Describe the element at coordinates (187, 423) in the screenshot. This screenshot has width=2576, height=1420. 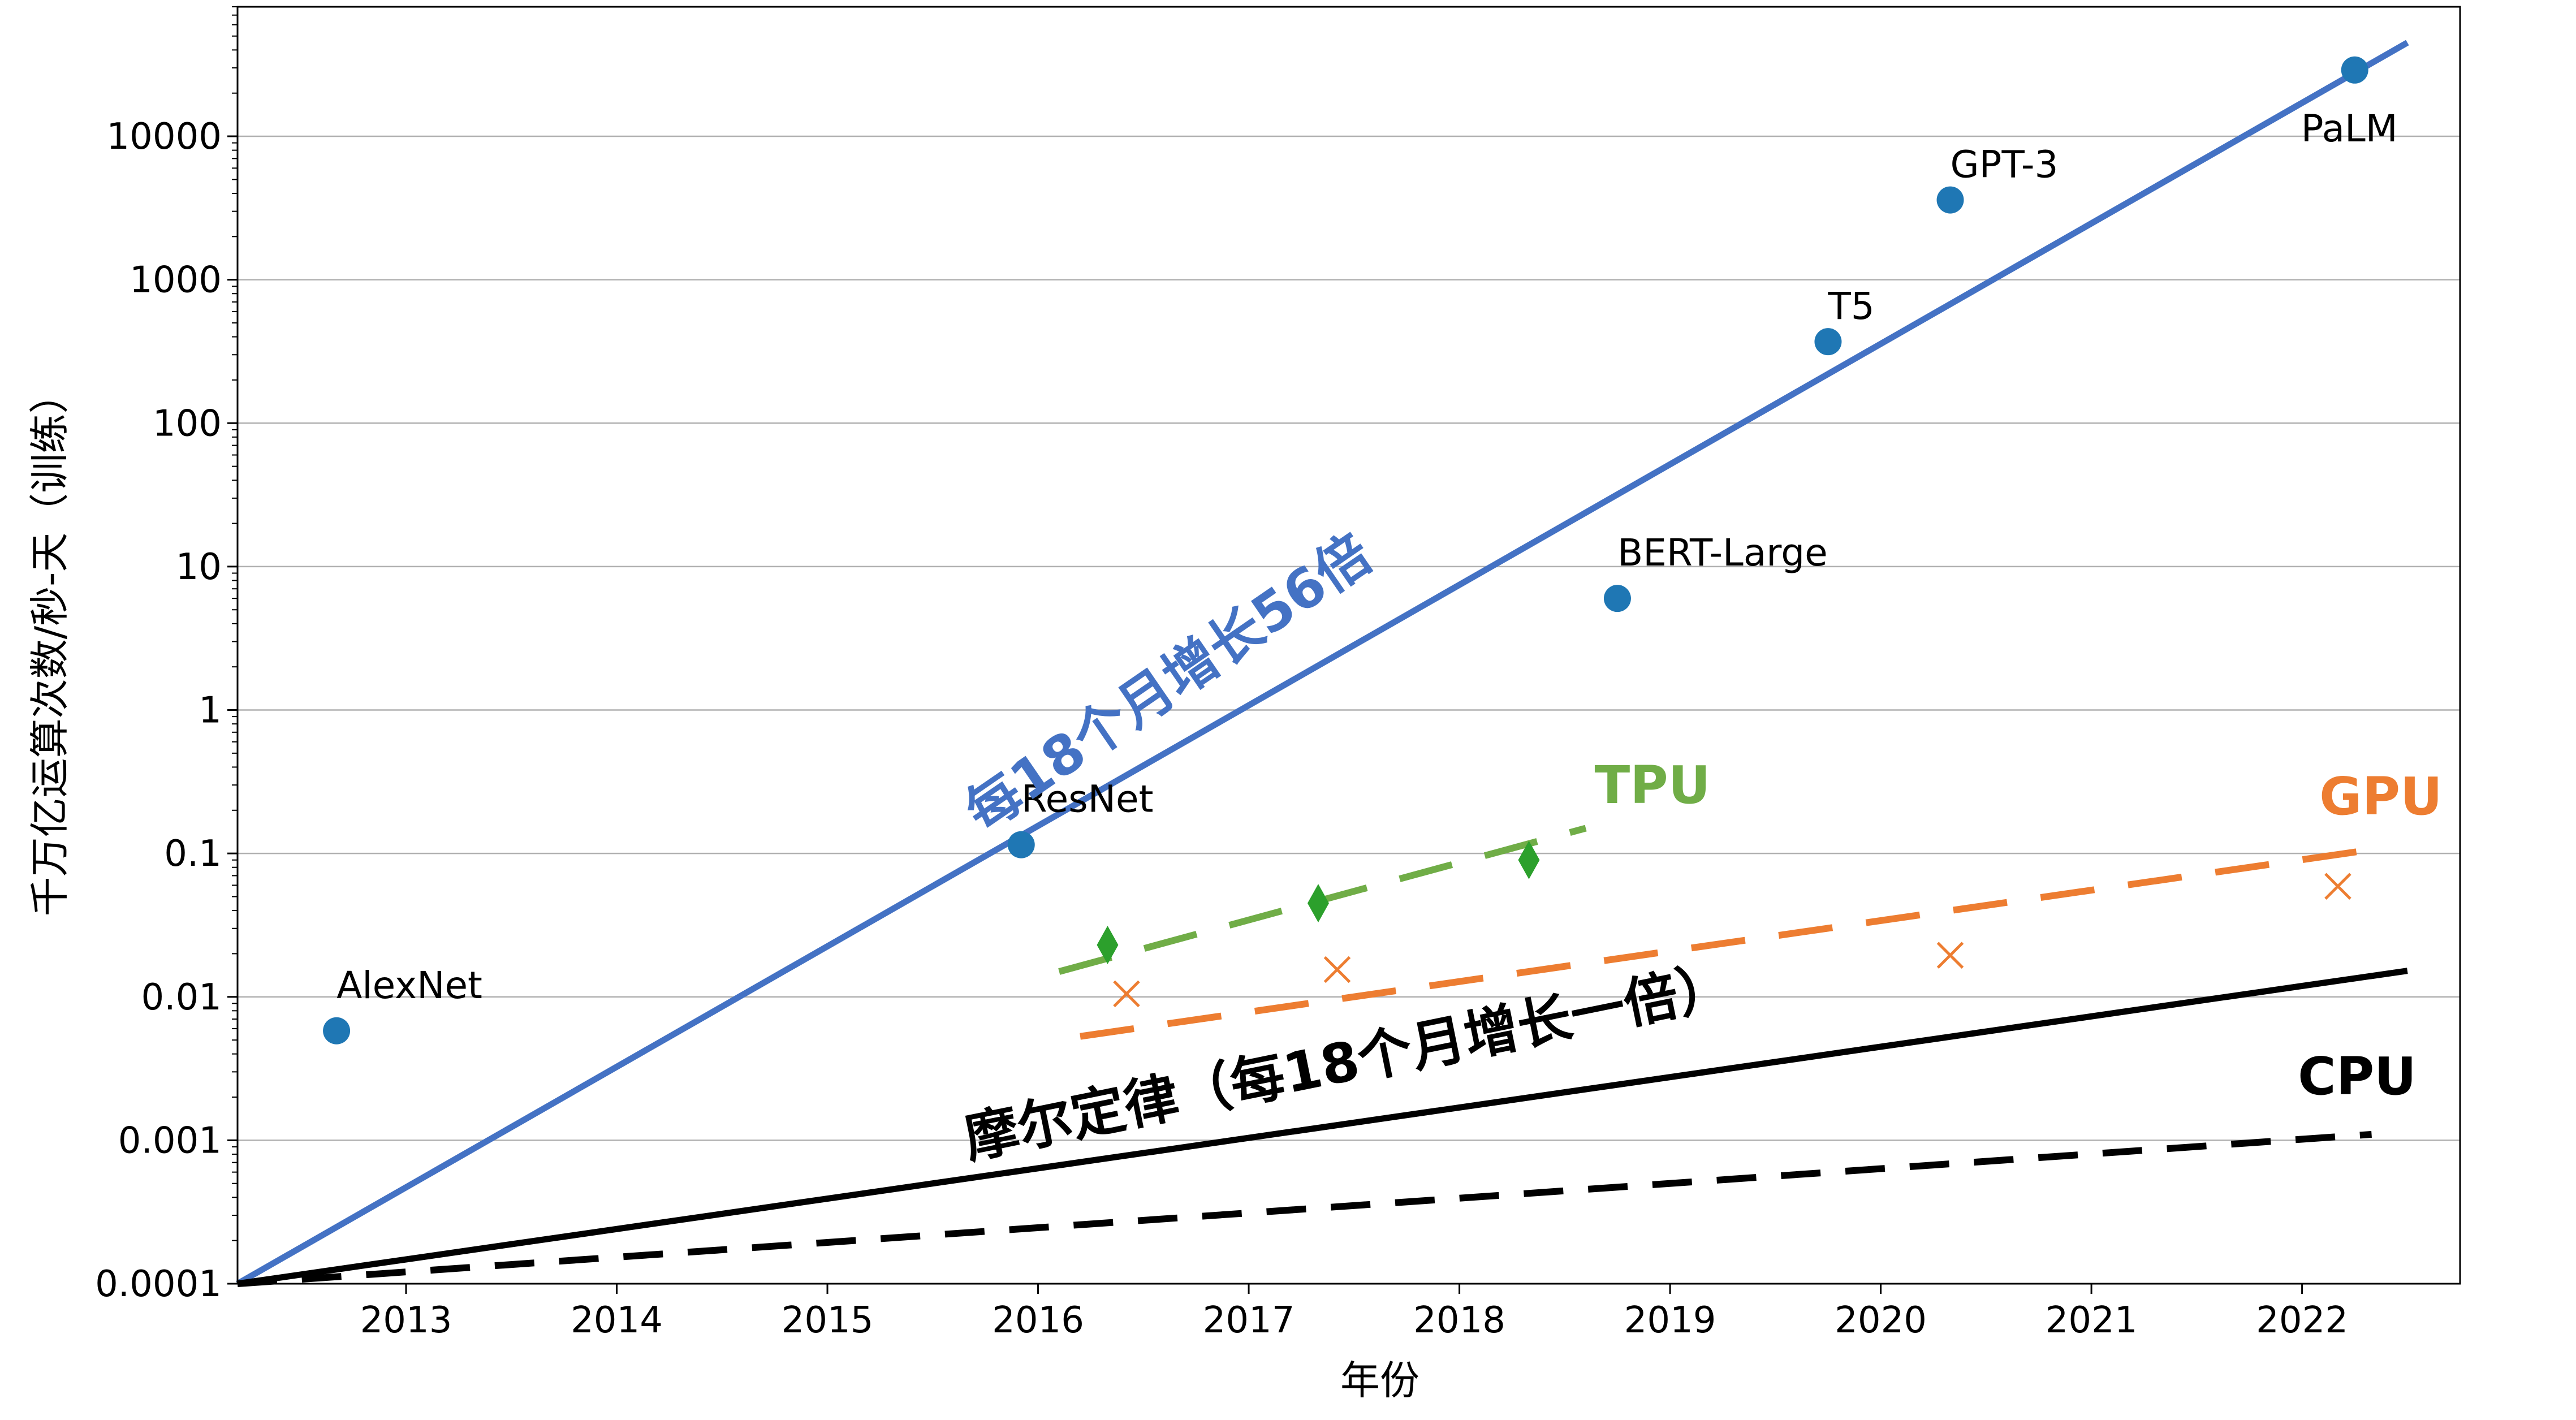
I see `y-tick-label: 100` at that location.